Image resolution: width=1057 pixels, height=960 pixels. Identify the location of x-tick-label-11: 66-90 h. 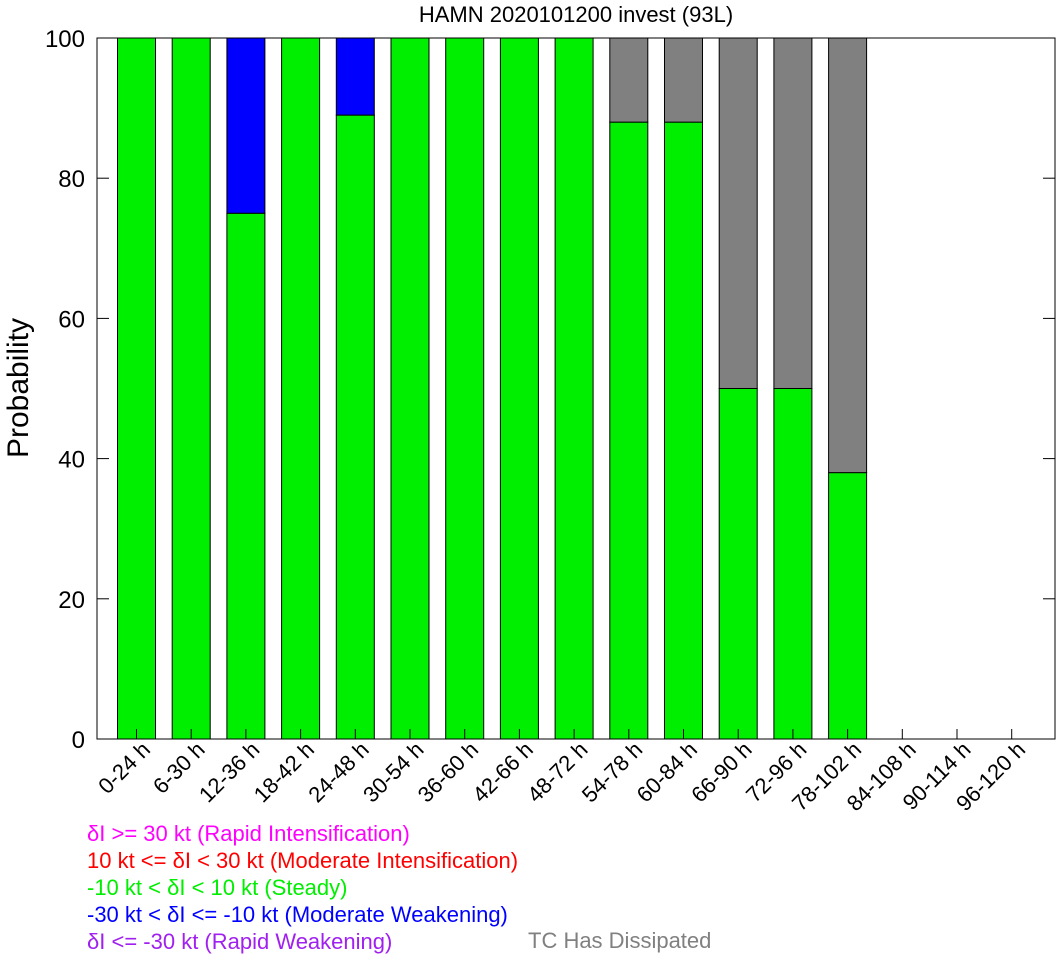
(721, 772).